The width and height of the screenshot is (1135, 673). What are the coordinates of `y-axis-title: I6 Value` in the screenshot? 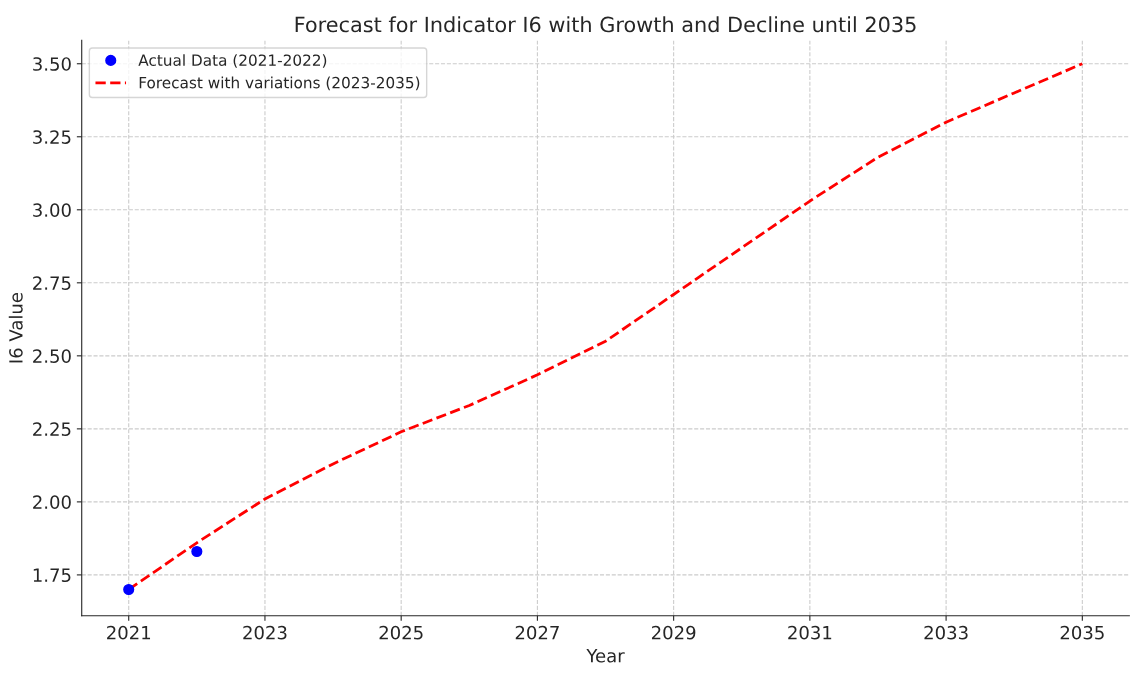 It's located at (15, 327).